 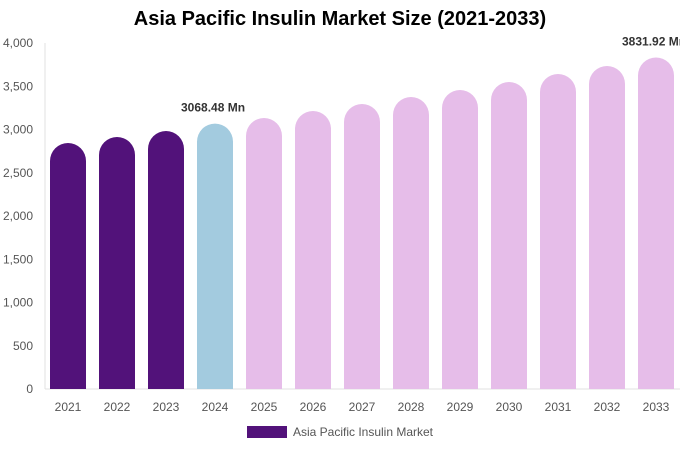 What do you see at coordinates (213, 108) in the screenshot?
I see `data-label: 3068.48 Mn` at bounding box center [213, 108].